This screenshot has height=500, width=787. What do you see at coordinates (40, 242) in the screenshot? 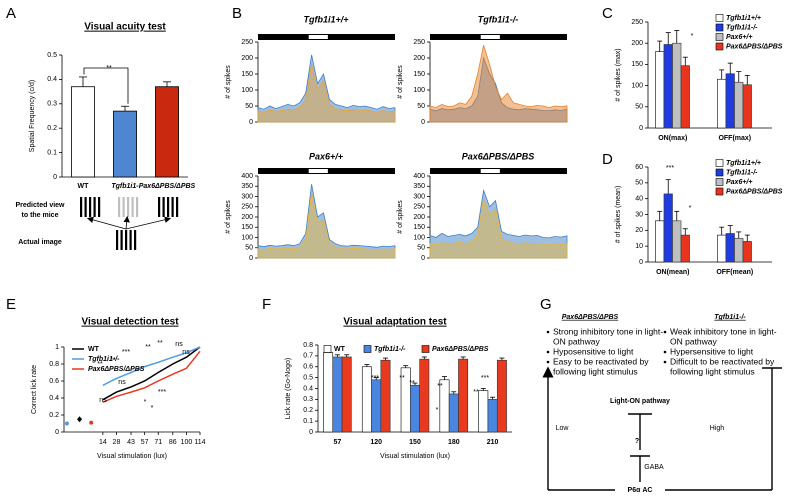
I see `diagram-label: Actual image` at bounding box center [40, 242].